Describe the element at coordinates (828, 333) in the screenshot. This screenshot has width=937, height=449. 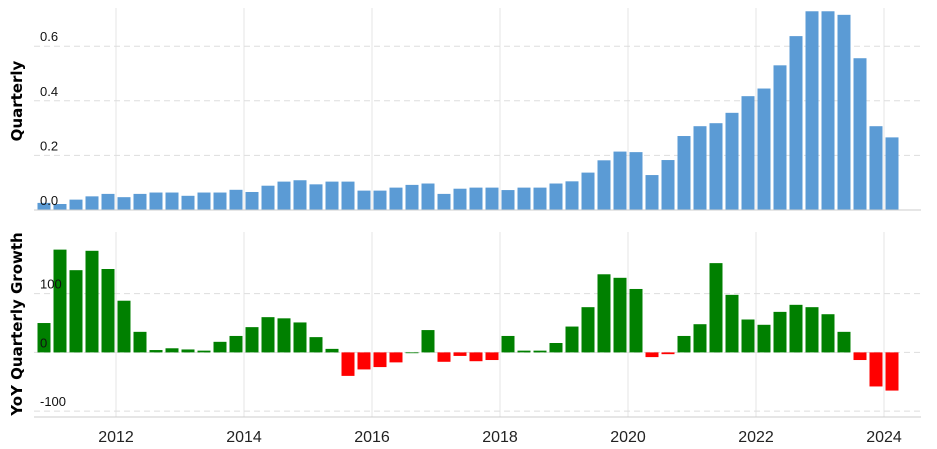
I see `yoy-bar-2023-Q1` at that location.